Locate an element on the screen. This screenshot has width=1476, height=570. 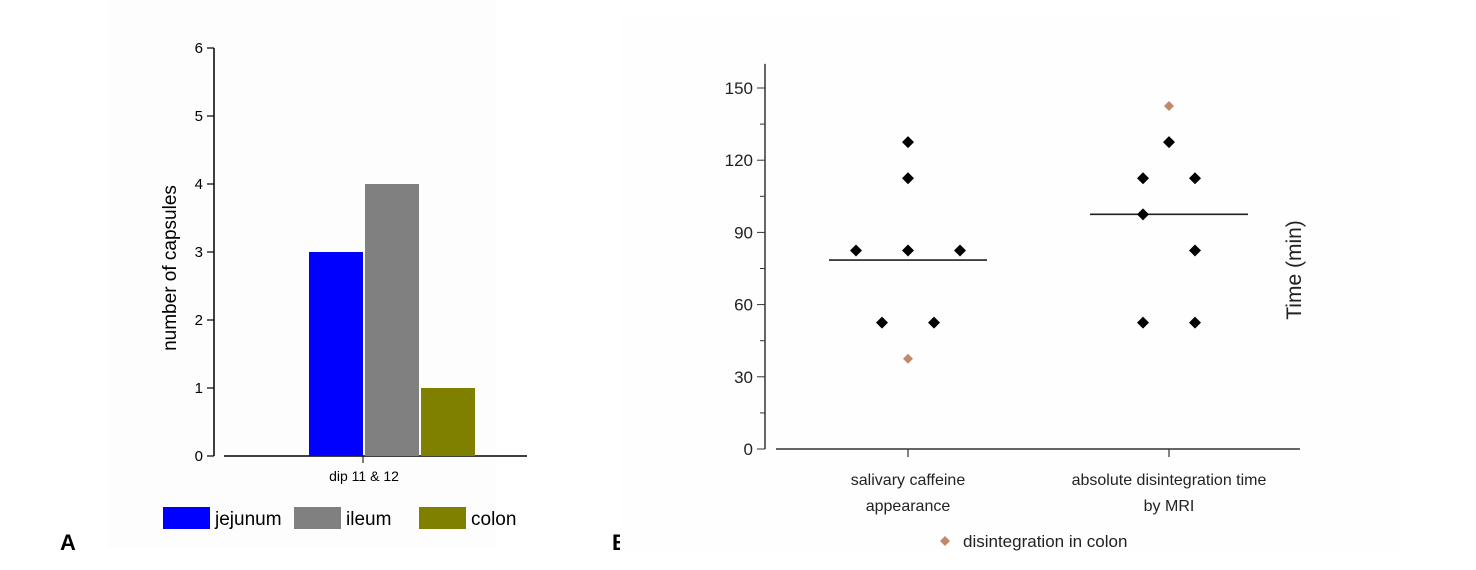
y-axis-label: number of capsules is located at coordinates (170, 268).